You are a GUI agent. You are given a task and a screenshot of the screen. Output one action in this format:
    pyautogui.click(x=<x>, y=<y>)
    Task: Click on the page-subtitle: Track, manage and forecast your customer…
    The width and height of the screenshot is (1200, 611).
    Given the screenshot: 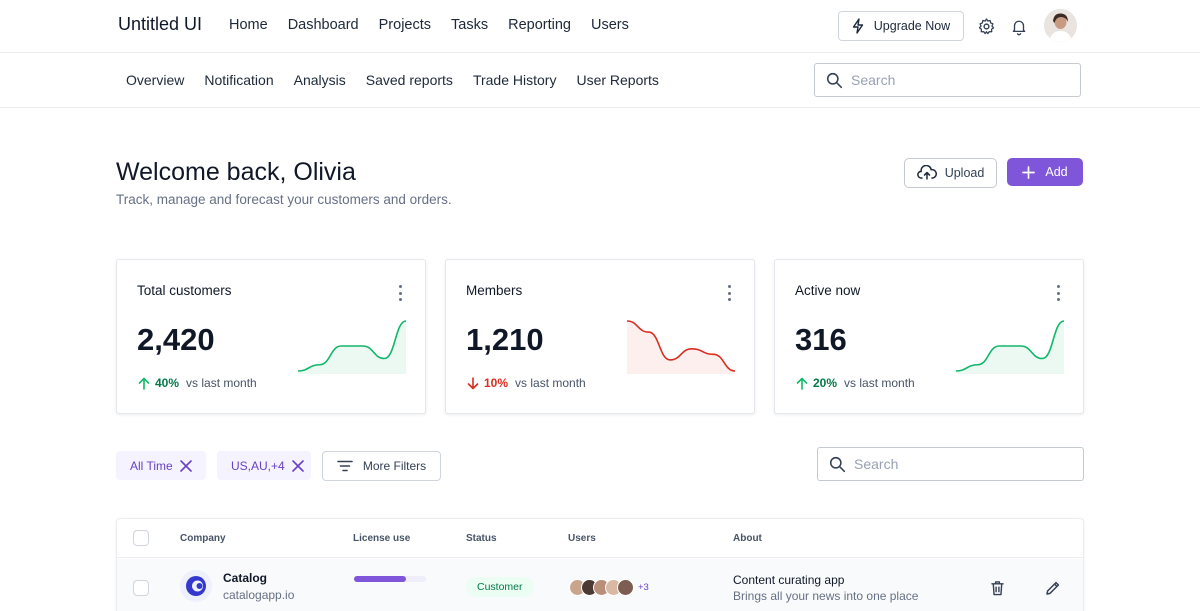 What is the action you would take?
    pyautogui.click(x=284, y=199)
    